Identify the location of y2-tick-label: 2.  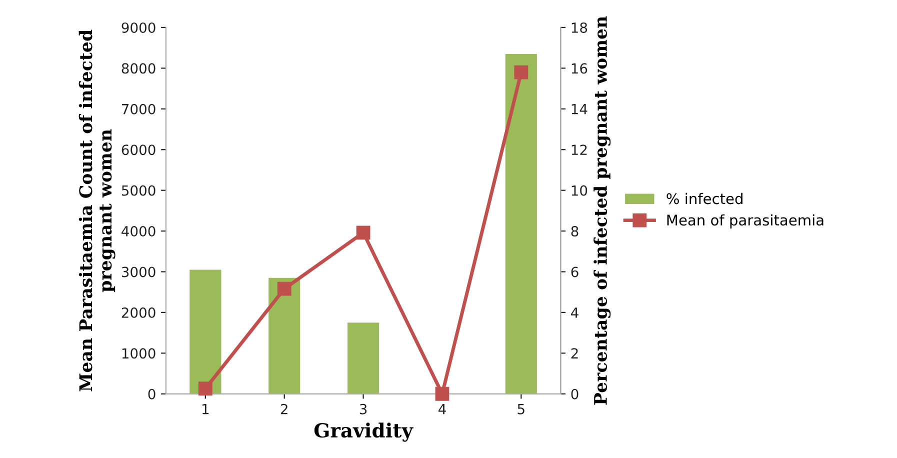
(574, 353).